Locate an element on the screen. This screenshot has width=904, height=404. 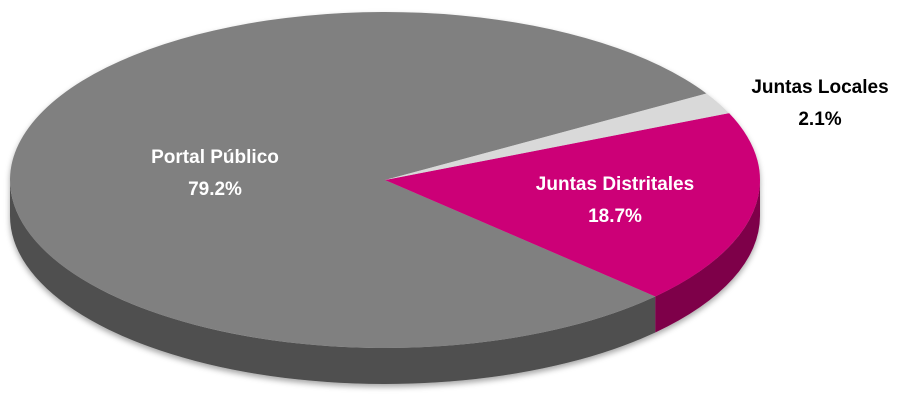
slice-label: Portal Público is located at coordinates (215, 157).